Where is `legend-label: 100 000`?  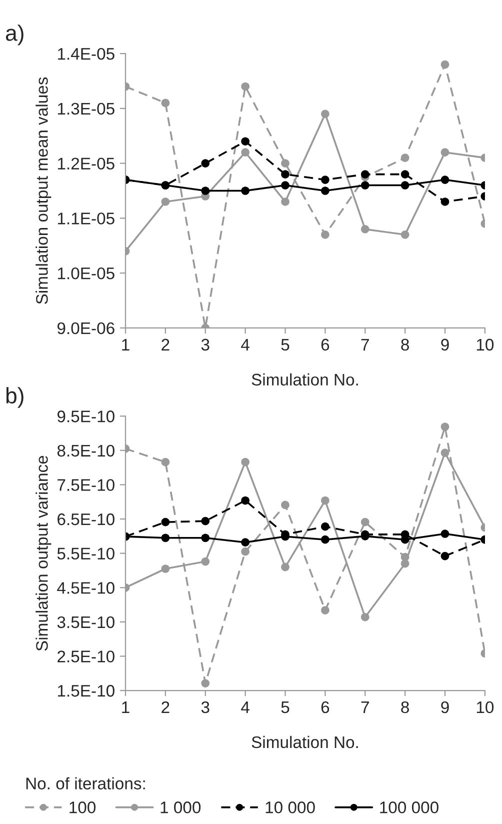
legend-label: 100 000 is located at coordinates (409, 808).